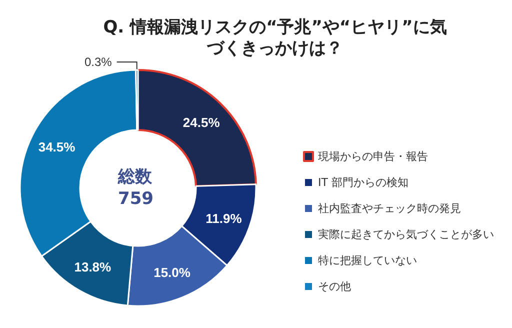 Image resolution: width=512 pixels, height=328 pixels. I want to click on legend-label: 特に把握していない, so click(367, 260).